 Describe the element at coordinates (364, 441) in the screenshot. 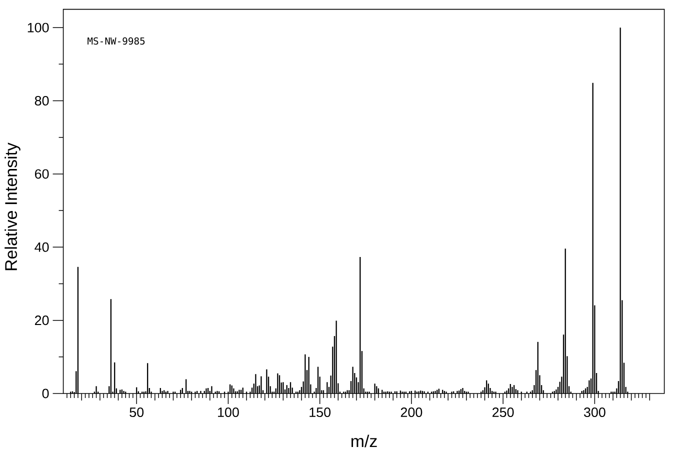

I see `x-axis-title: m/z` at that location.